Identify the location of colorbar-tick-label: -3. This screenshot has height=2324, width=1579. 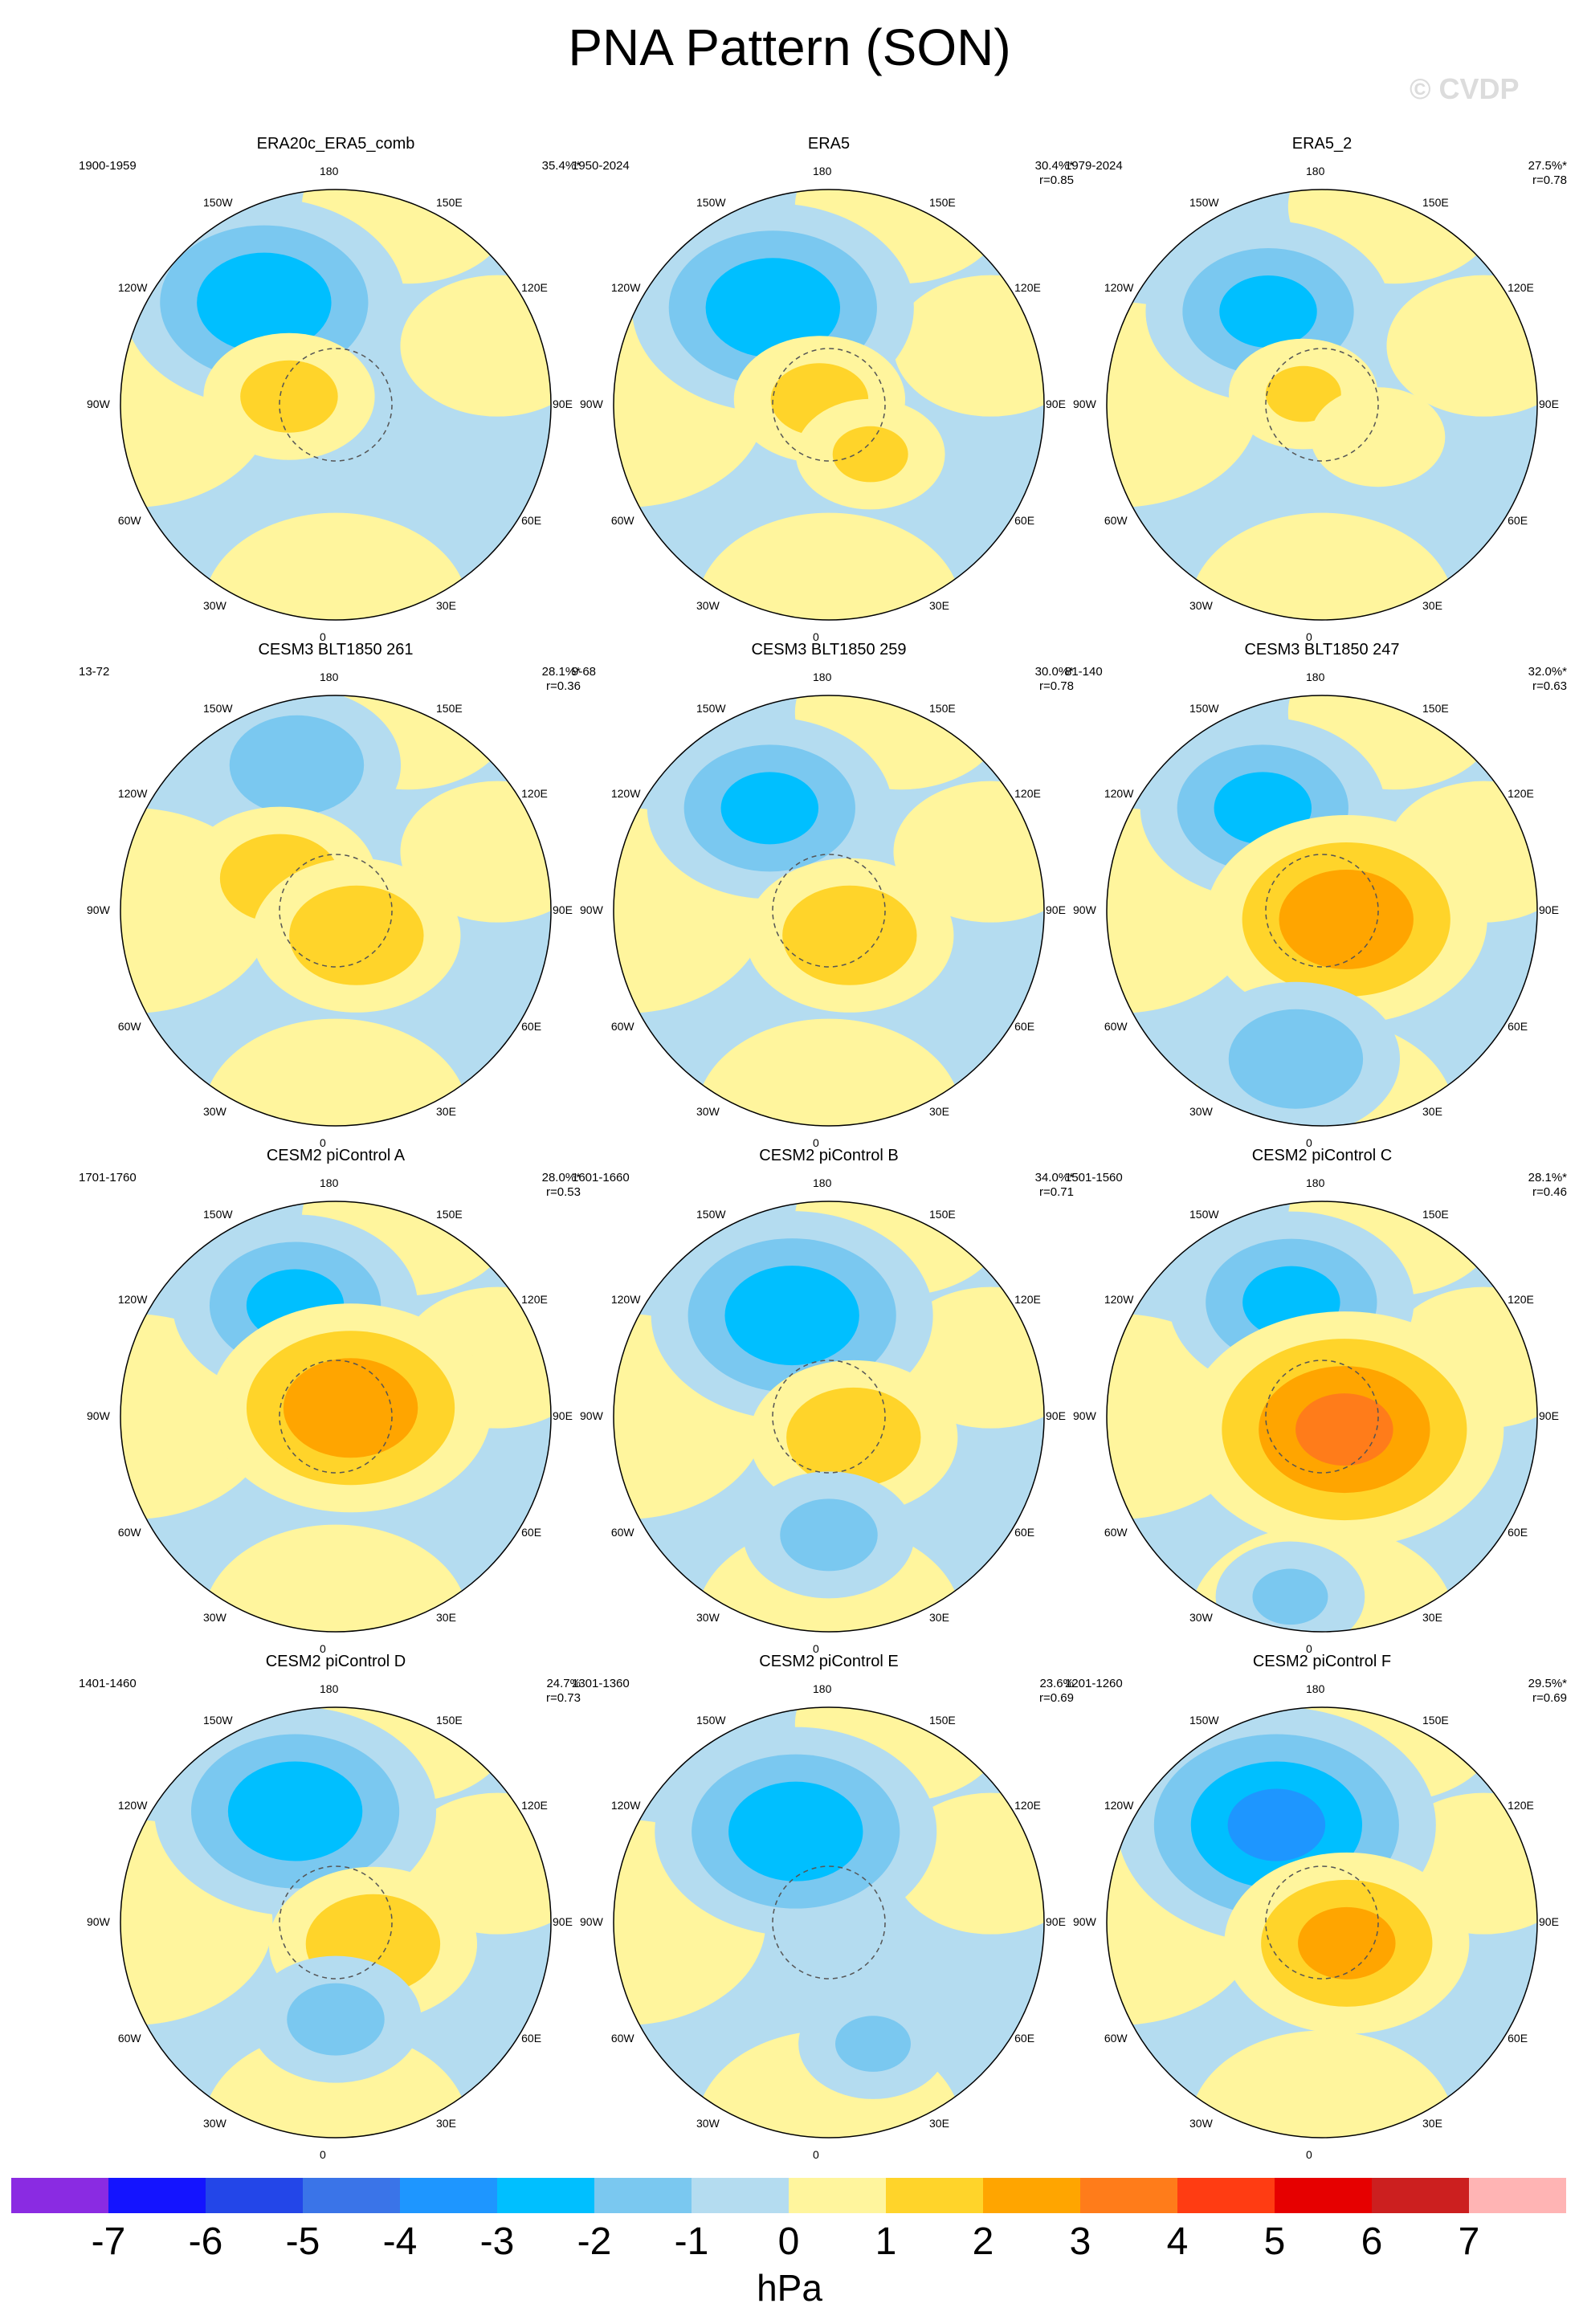
(497, 2242).